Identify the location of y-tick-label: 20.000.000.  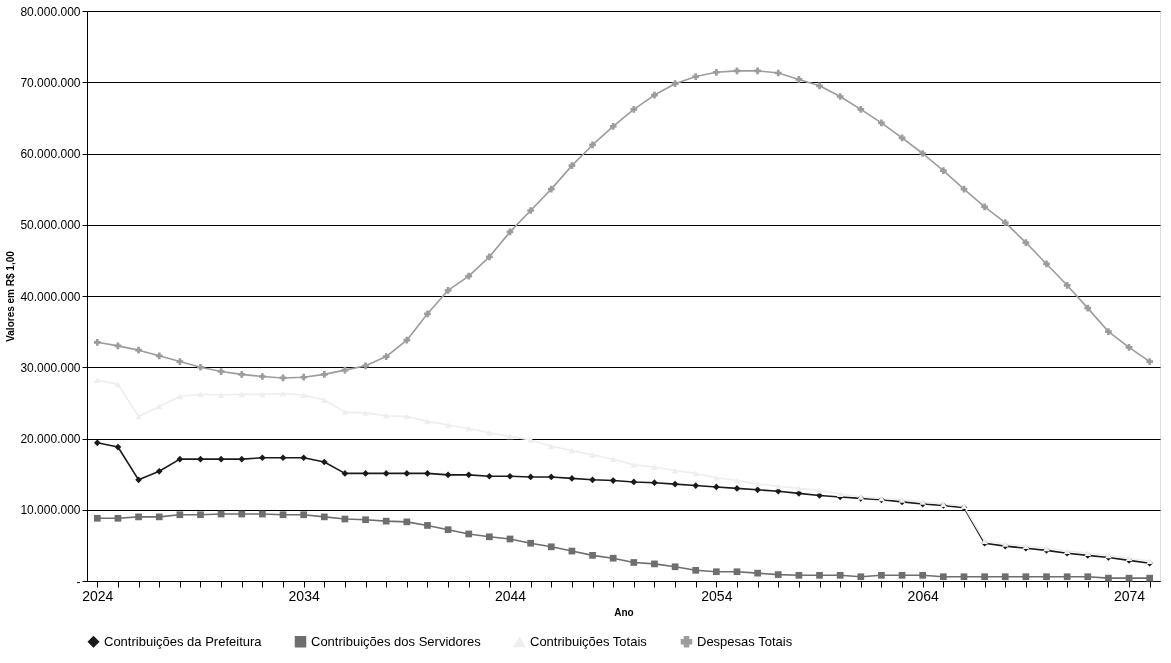
(50, 439).